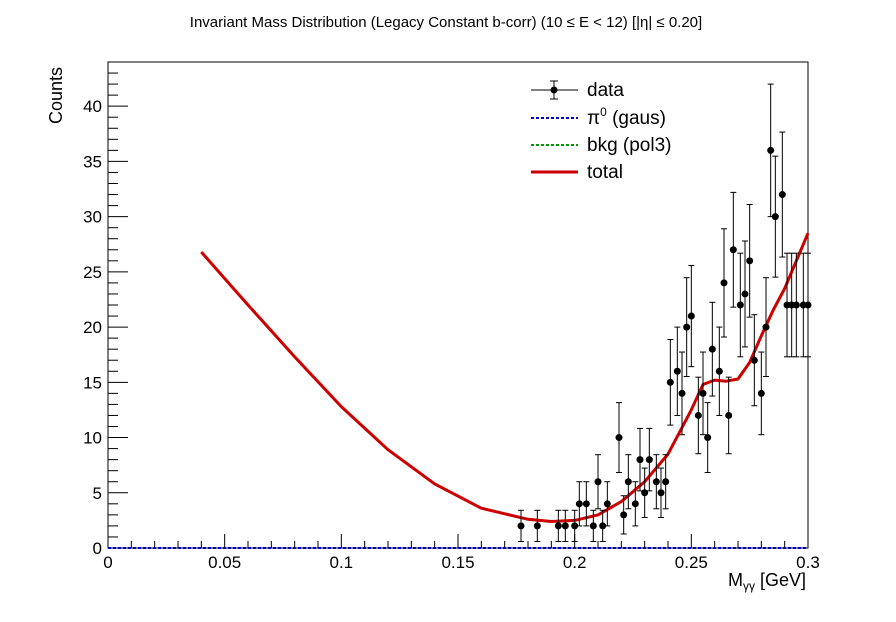  I want to click on y-tick-label: 25, so click(92, 272).